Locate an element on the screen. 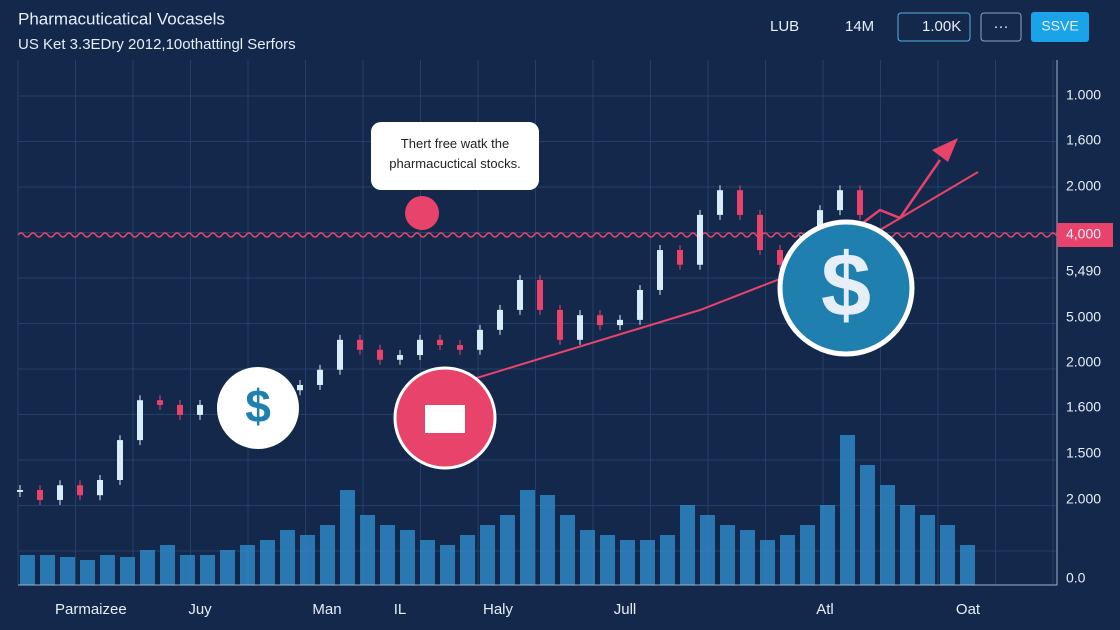  trend-line is located at coordinates (929, 201).